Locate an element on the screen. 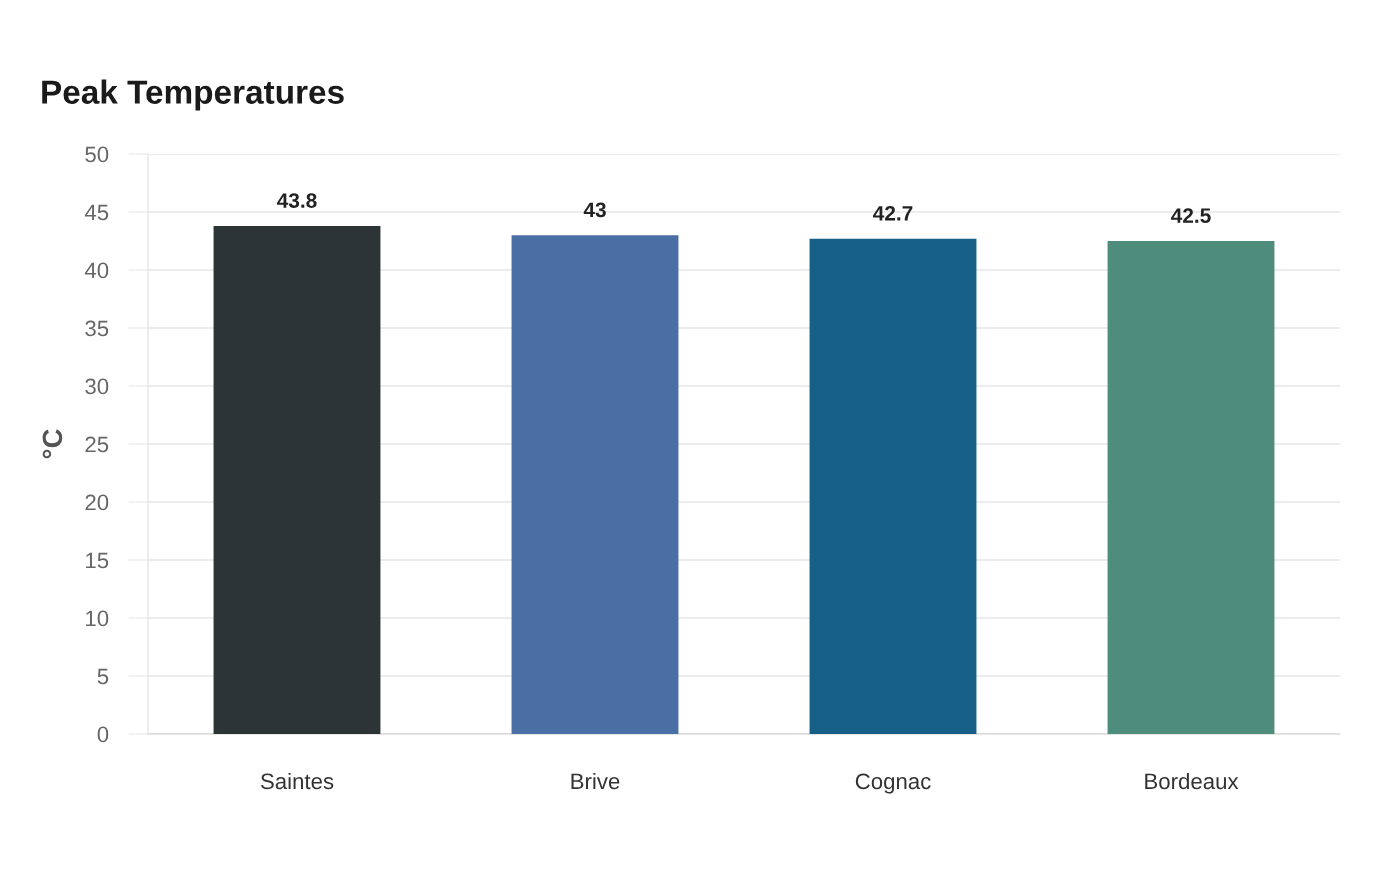  data-label: 42.7 is located at coordinates (893, 213).